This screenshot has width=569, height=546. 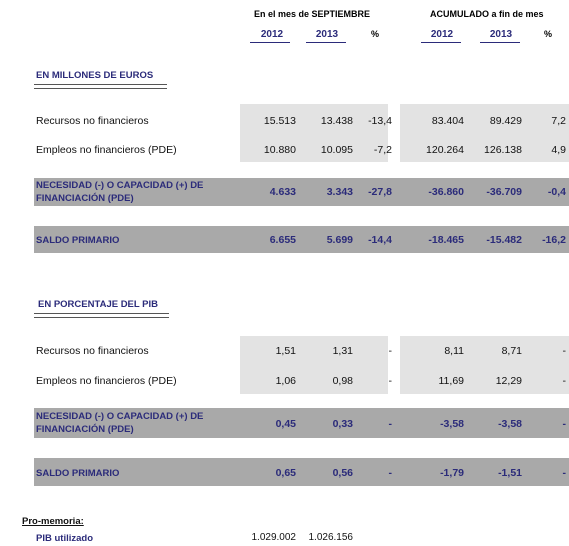 What do you see at coordinates (285, 424) in the screenshot?
I see `cell: 0,45` at bounding box center [285, 424].